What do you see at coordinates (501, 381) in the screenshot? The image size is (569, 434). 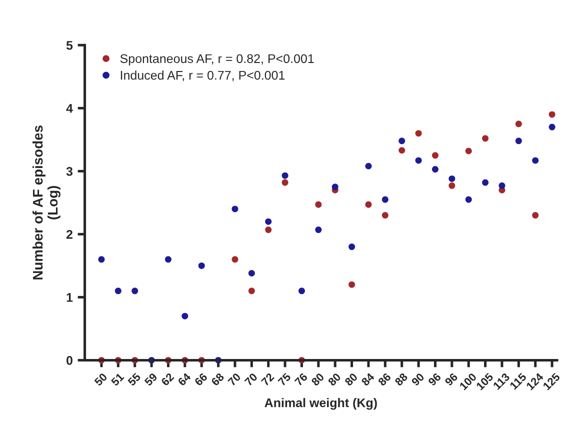 I see `x-tick-label: 113` at bounding box center [501, 381].